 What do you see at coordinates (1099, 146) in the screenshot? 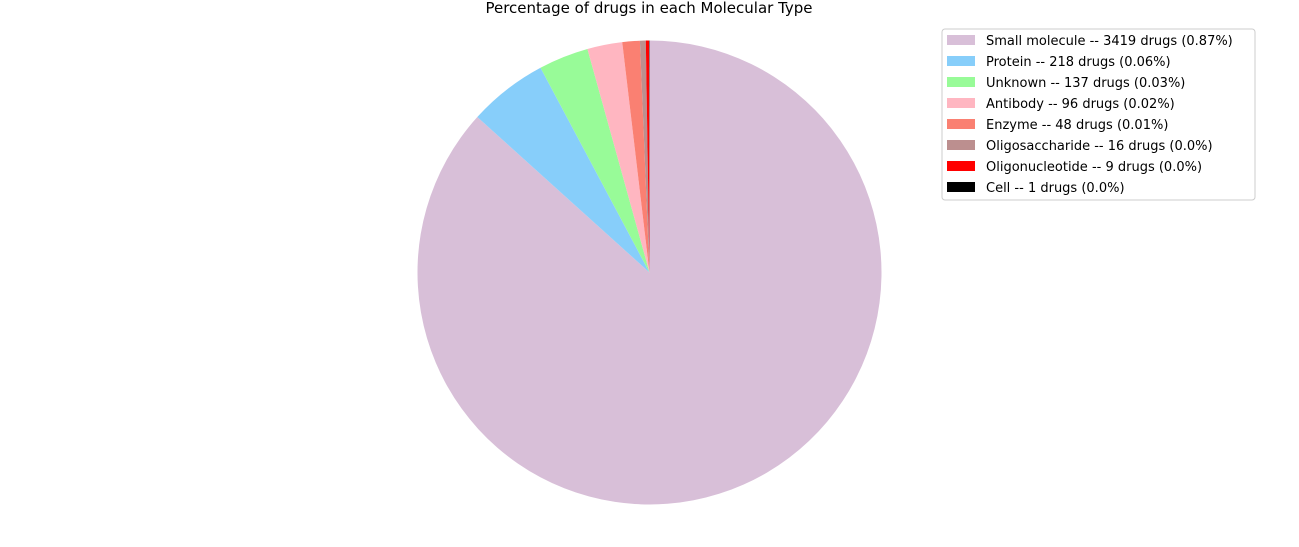
I see `legend-label-oligosaccharide: Oligosaccharide -- 16 drugs (0.0%)` at bounding box center [1099, 146].